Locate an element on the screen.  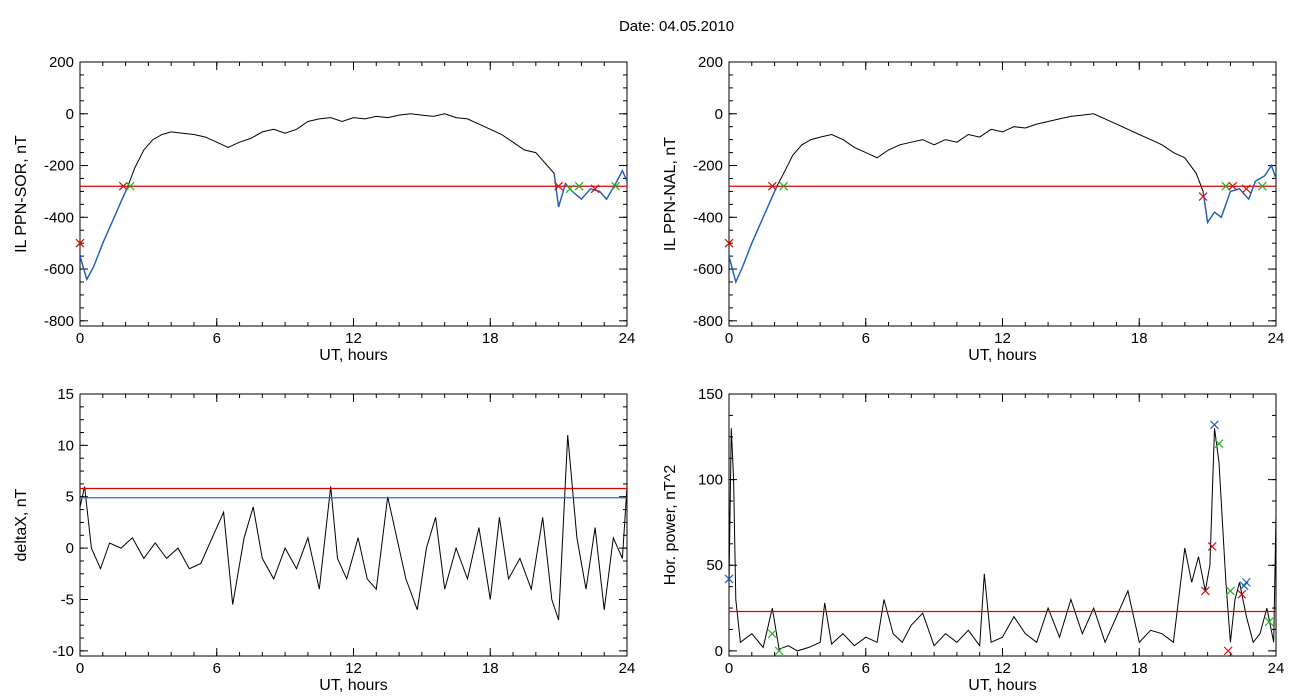
y-axis-label: IL PPN-NAL, nT is located at coordinates (670, 194).